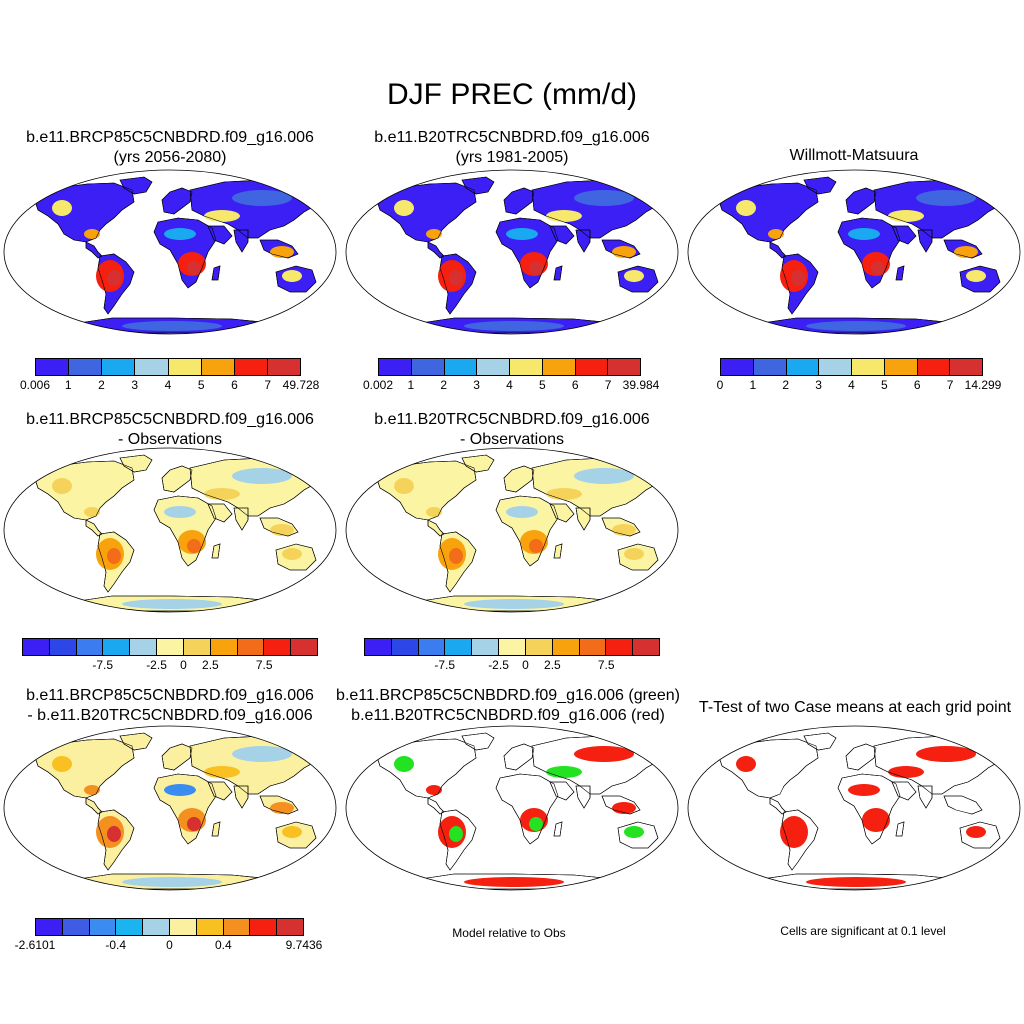  What do you see at coordinates (170, 439) in the screenshot?
I see `panel-4-title-line2: - Observations` at bounding box center [170, 439].